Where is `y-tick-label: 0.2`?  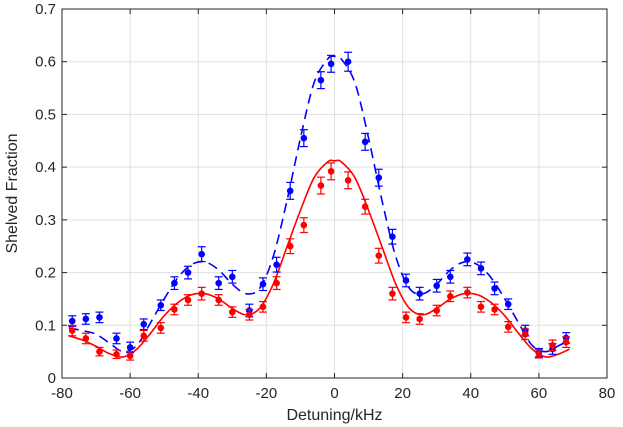 y-tick-label: 0.2 is located at coordinates (45, 273).